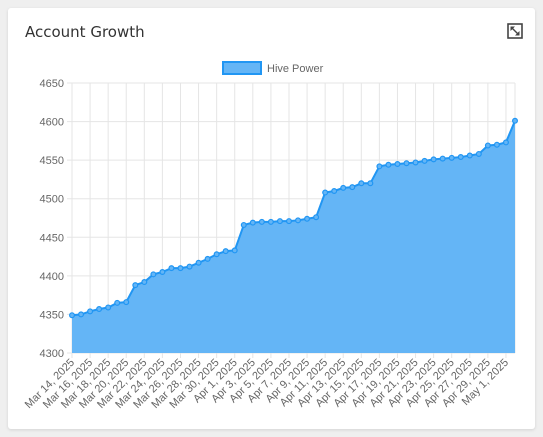 The width and height of the screenshot is (543, 437). Describe the element at coordinates (515, 31) in the screenshot. I see `expand-icon` at that location.